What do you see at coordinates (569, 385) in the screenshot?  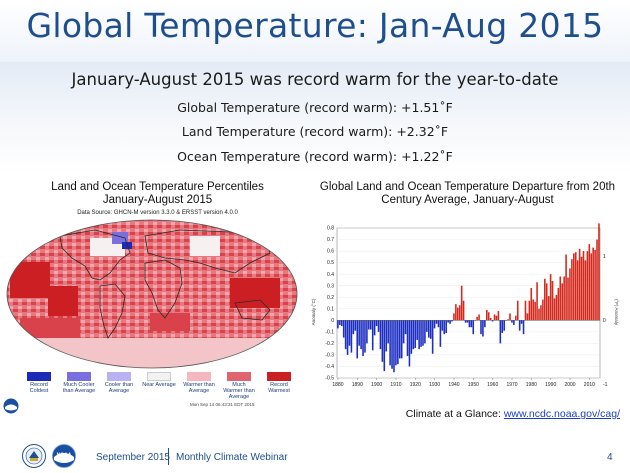 I see `x-tick-label: 2000` at bounding box center [569, 385].